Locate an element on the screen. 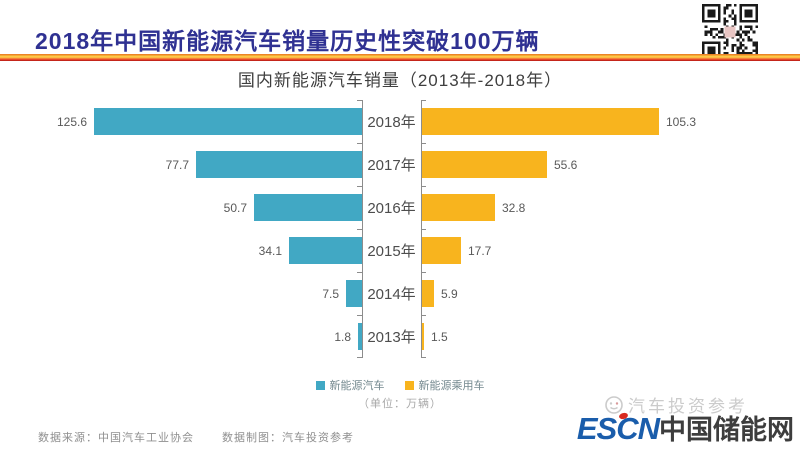  year-label: 2014年 is located at coordinates (391, 294).